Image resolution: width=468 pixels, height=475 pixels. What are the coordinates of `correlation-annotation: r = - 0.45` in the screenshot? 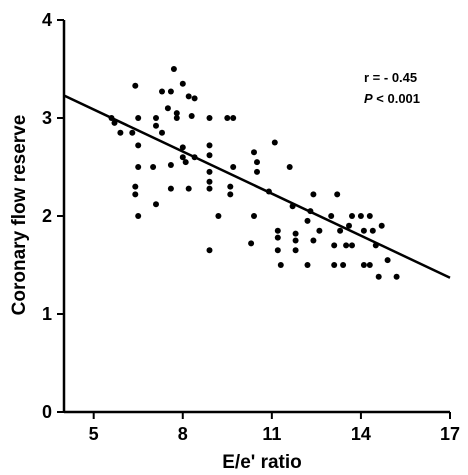 It's located at (390, 77).